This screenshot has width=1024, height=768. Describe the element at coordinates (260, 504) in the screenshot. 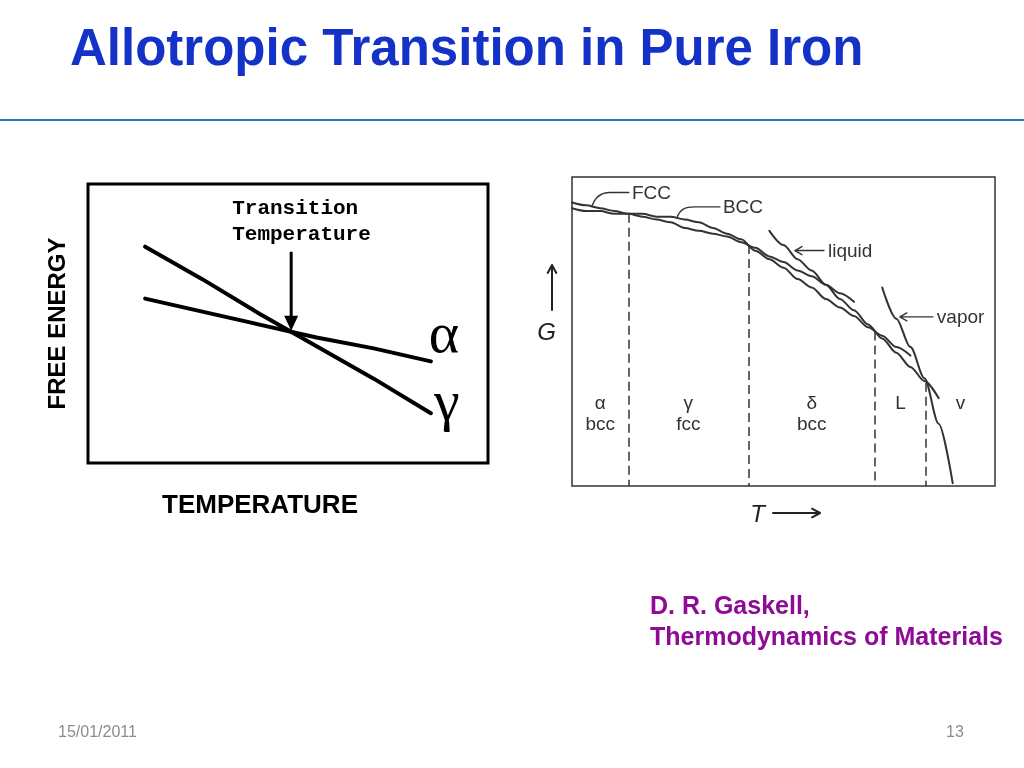

I see `x-axis-title: TEMPERATURE` at that location.